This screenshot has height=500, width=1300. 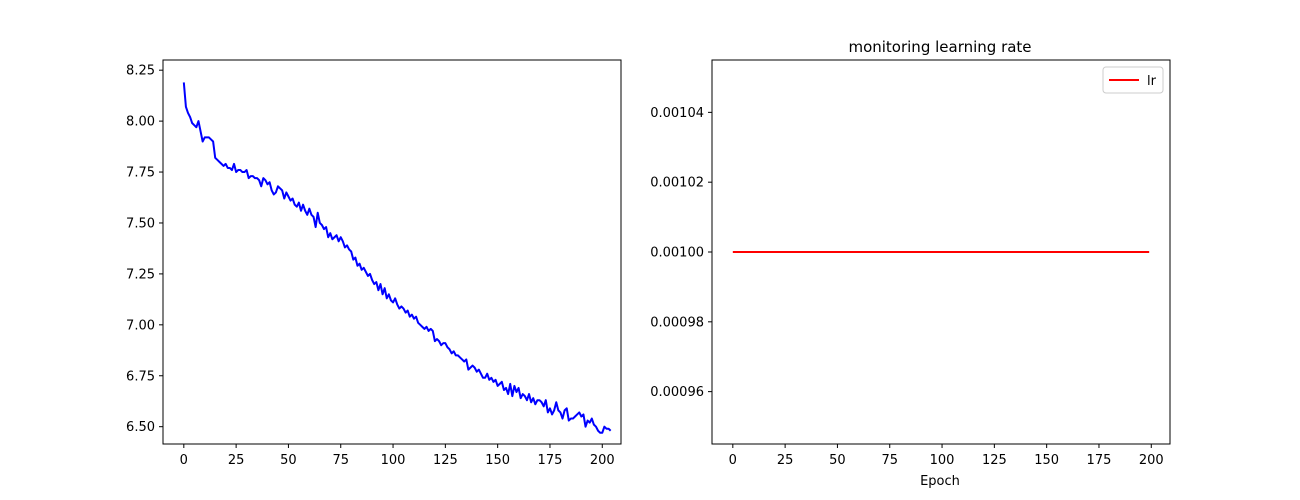 What do you see at coordinates (236, 460) in the screenshot?
I see `loss-x-tick-label: 25` at bounding box center [236, 460].